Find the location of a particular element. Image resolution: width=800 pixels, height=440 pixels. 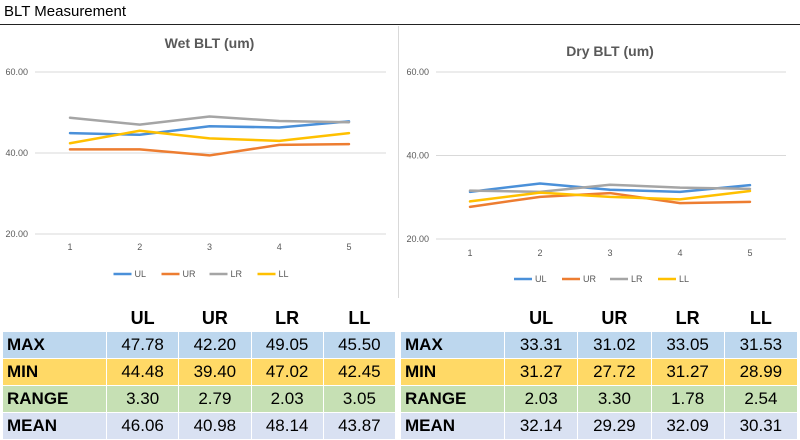

table-cell: 28.99 is located at coordinates (761, 372).